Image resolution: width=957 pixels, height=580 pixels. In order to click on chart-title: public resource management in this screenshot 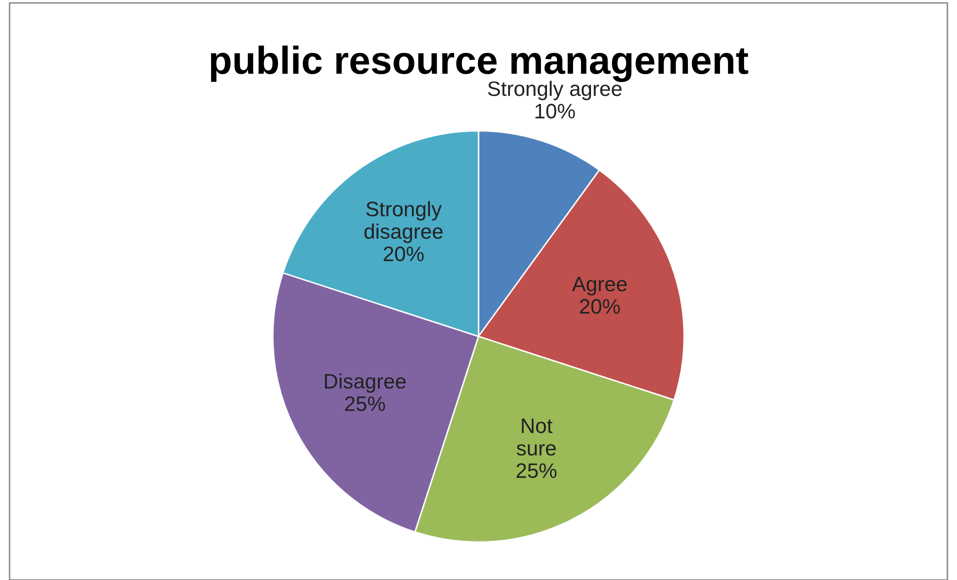, I will do `click(479, 64)`.